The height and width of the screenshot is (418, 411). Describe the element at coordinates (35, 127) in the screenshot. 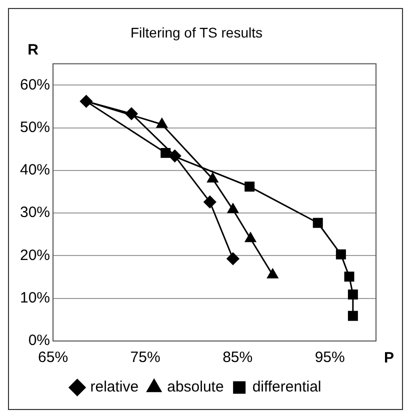

I see `y-tick-label: 50%` at that location.